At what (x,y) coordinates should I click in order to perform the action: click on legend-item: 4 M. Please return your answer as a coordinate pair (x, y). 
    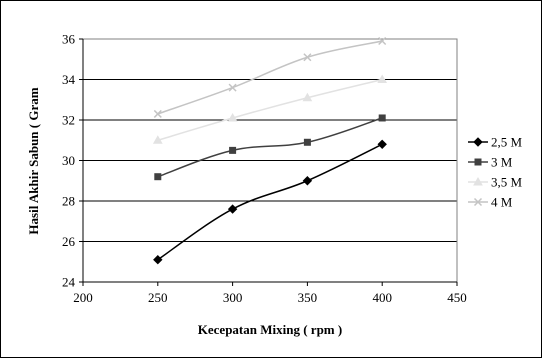
    Looking at the image, I should click on (490, 202).